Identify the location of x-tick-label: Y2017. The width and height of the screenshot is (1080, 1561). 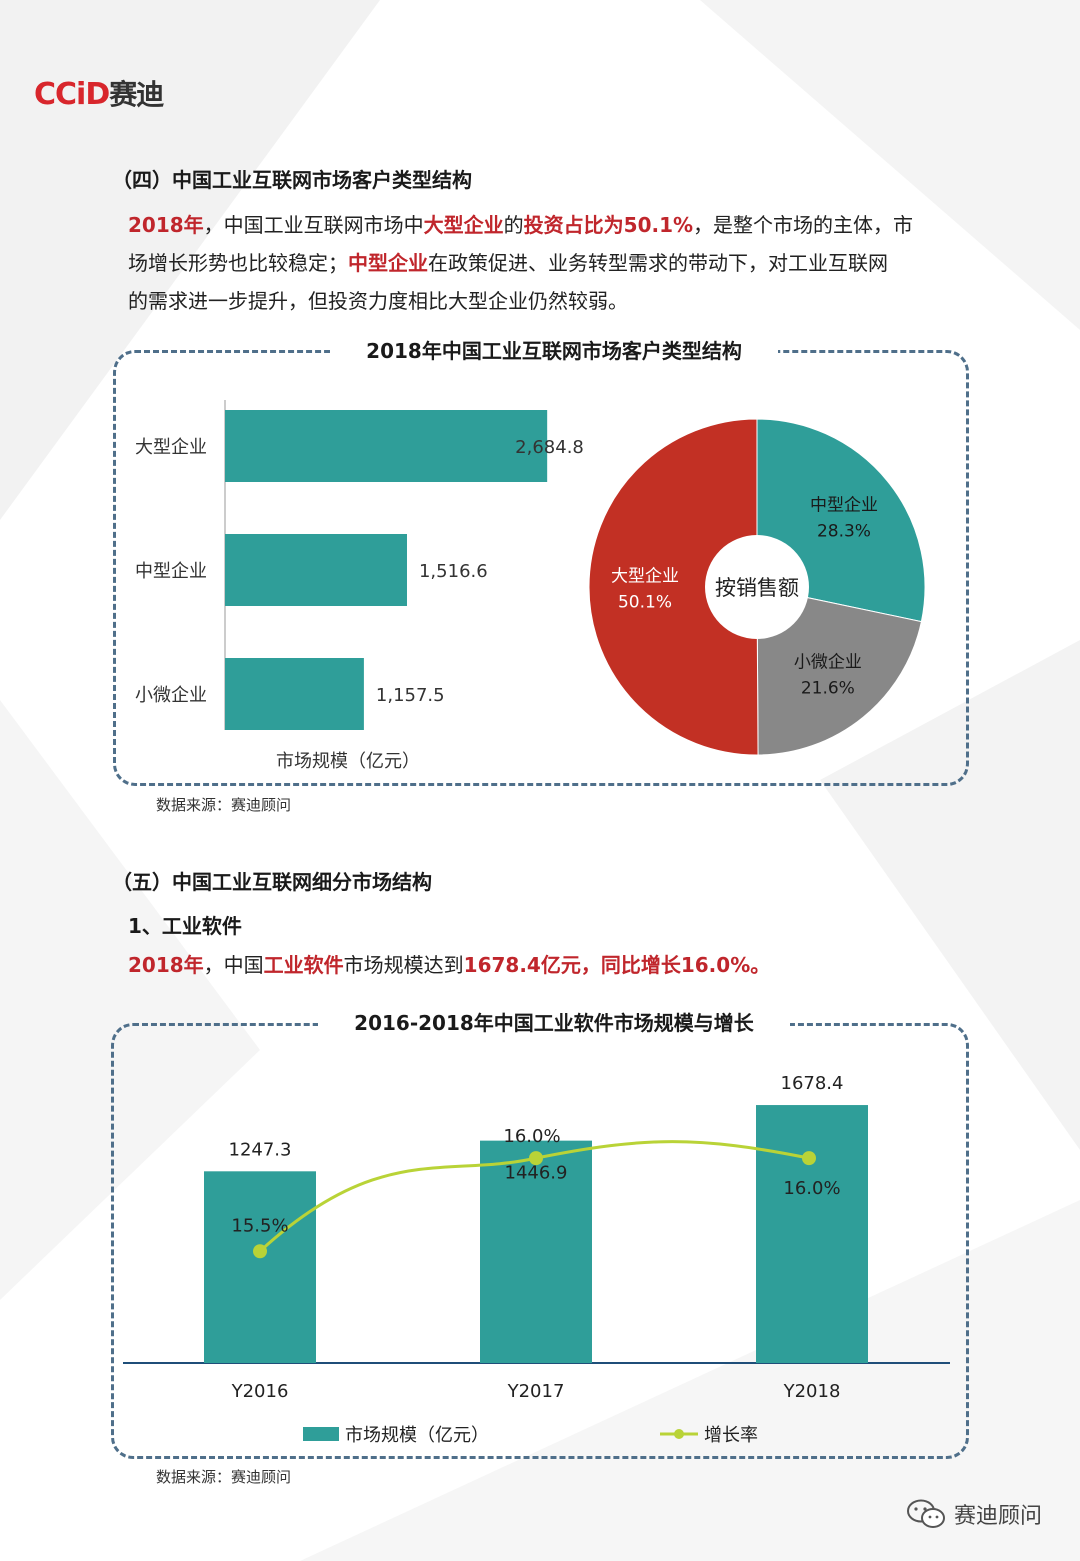
(536, 1391).